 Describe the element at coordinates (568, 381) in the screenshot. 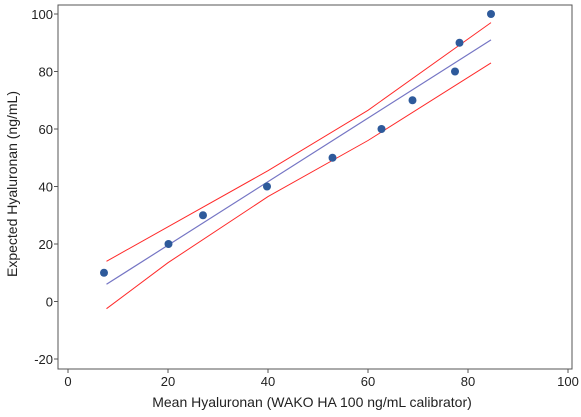

I see `x-tick-label: 100` at that location.